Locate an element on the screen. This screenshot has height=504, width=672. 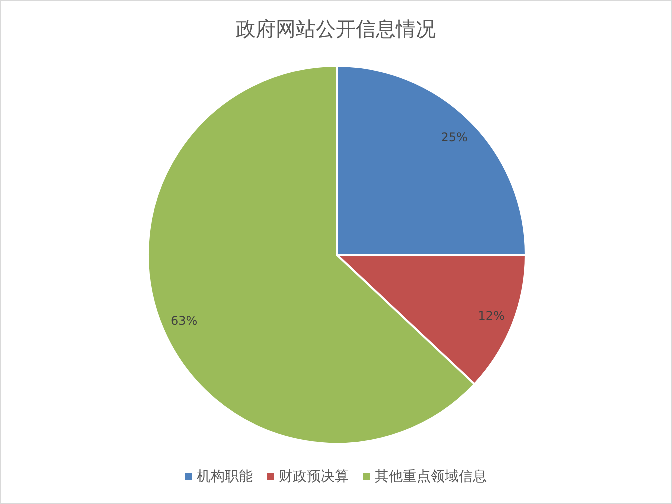
legend-label: 财政预决算 is located at coordinates (314, 477).